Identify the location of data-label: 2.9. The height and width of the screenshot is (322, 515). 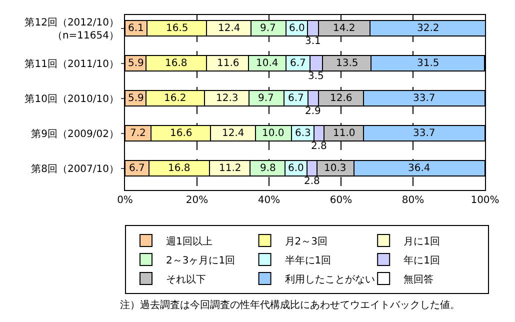
(313, 111).